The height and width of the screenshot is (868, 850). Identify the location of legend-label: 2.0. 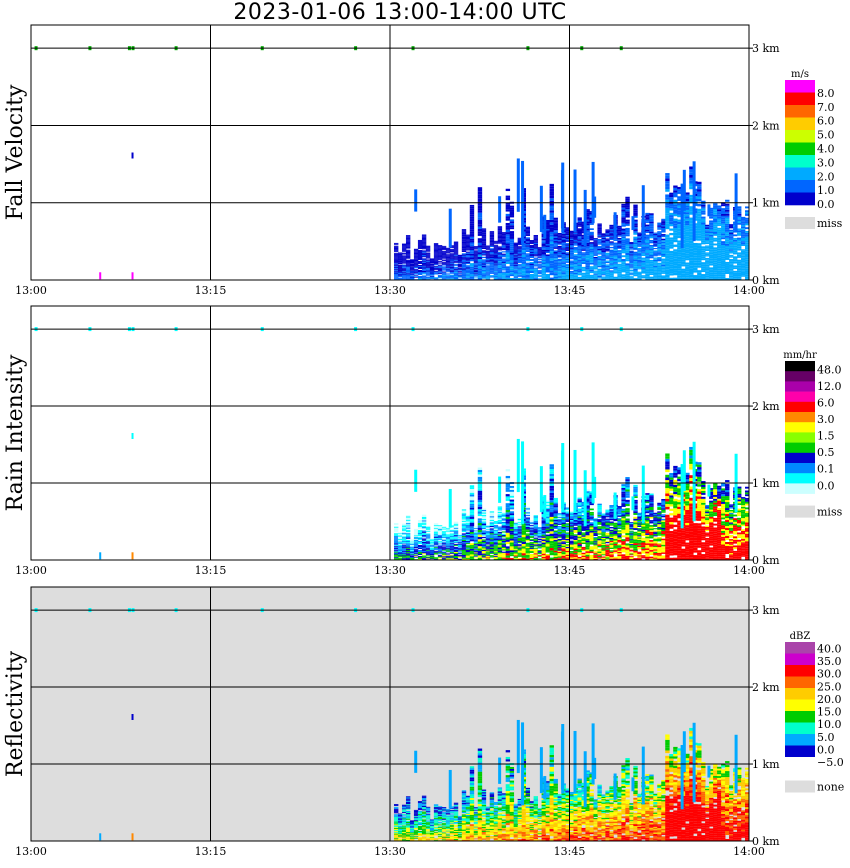
(826, 176).